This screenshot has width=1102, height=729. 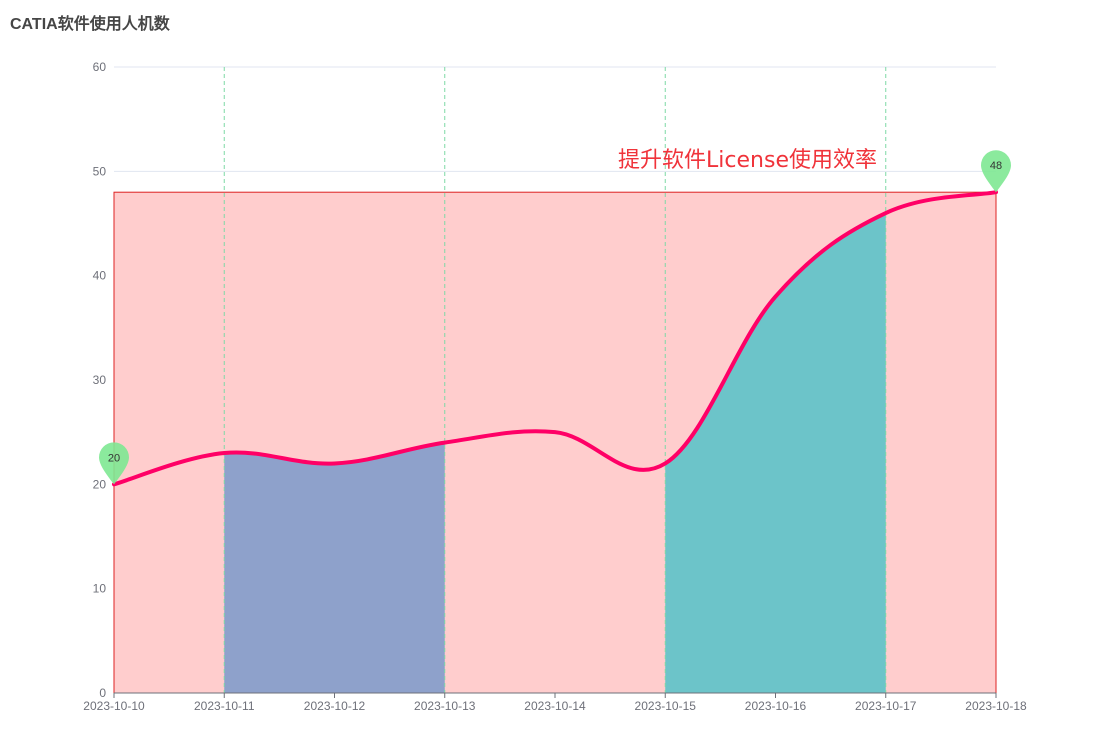 What do you see at coordinates (445, 706) in the screenshot?
I see `x-tick-label: 2023-10-13` at bounding box center [445, 706].